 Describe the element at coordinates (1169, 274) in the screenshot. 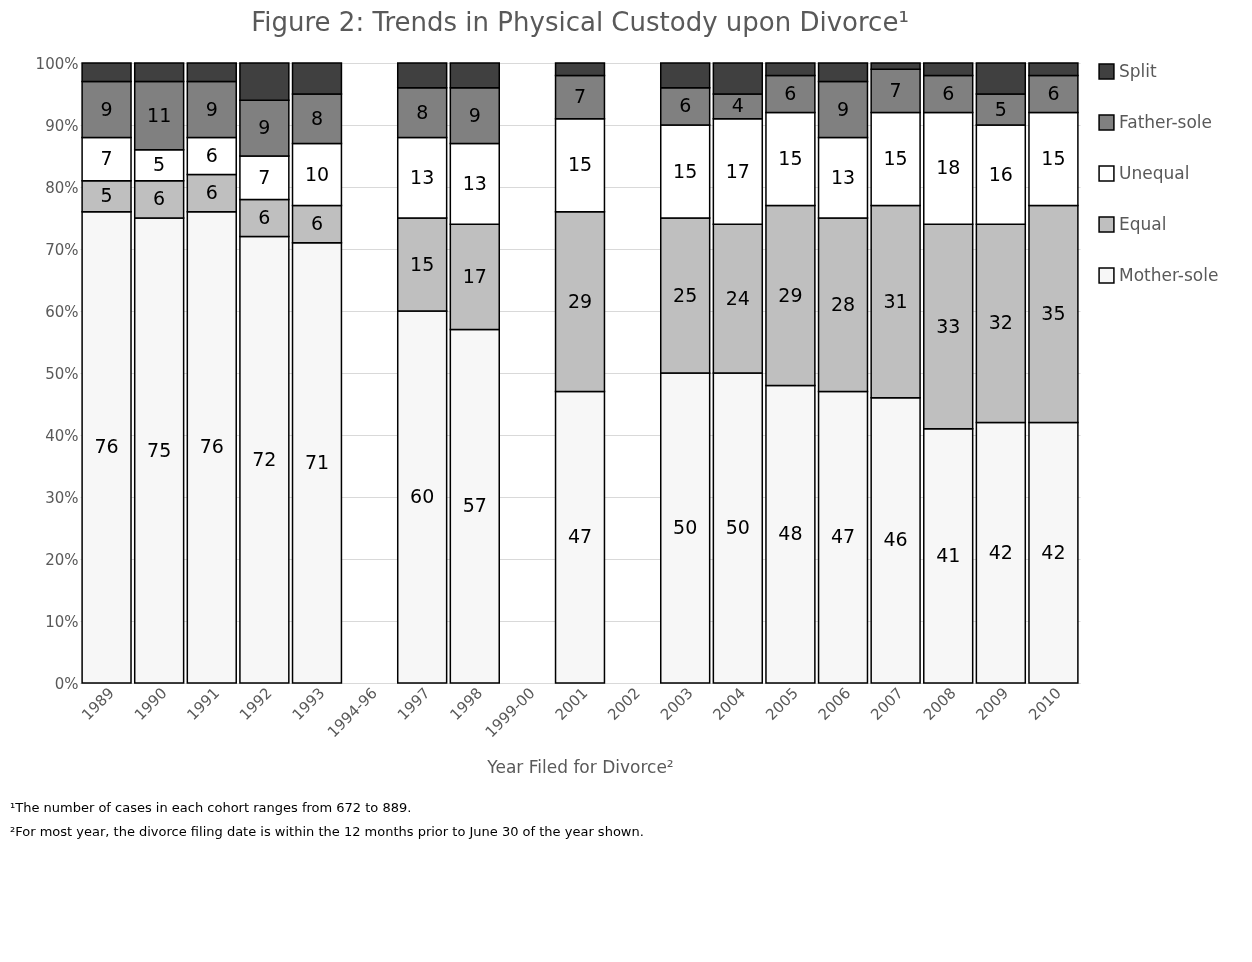

I see `legend-label: Mother-sole` at that location.